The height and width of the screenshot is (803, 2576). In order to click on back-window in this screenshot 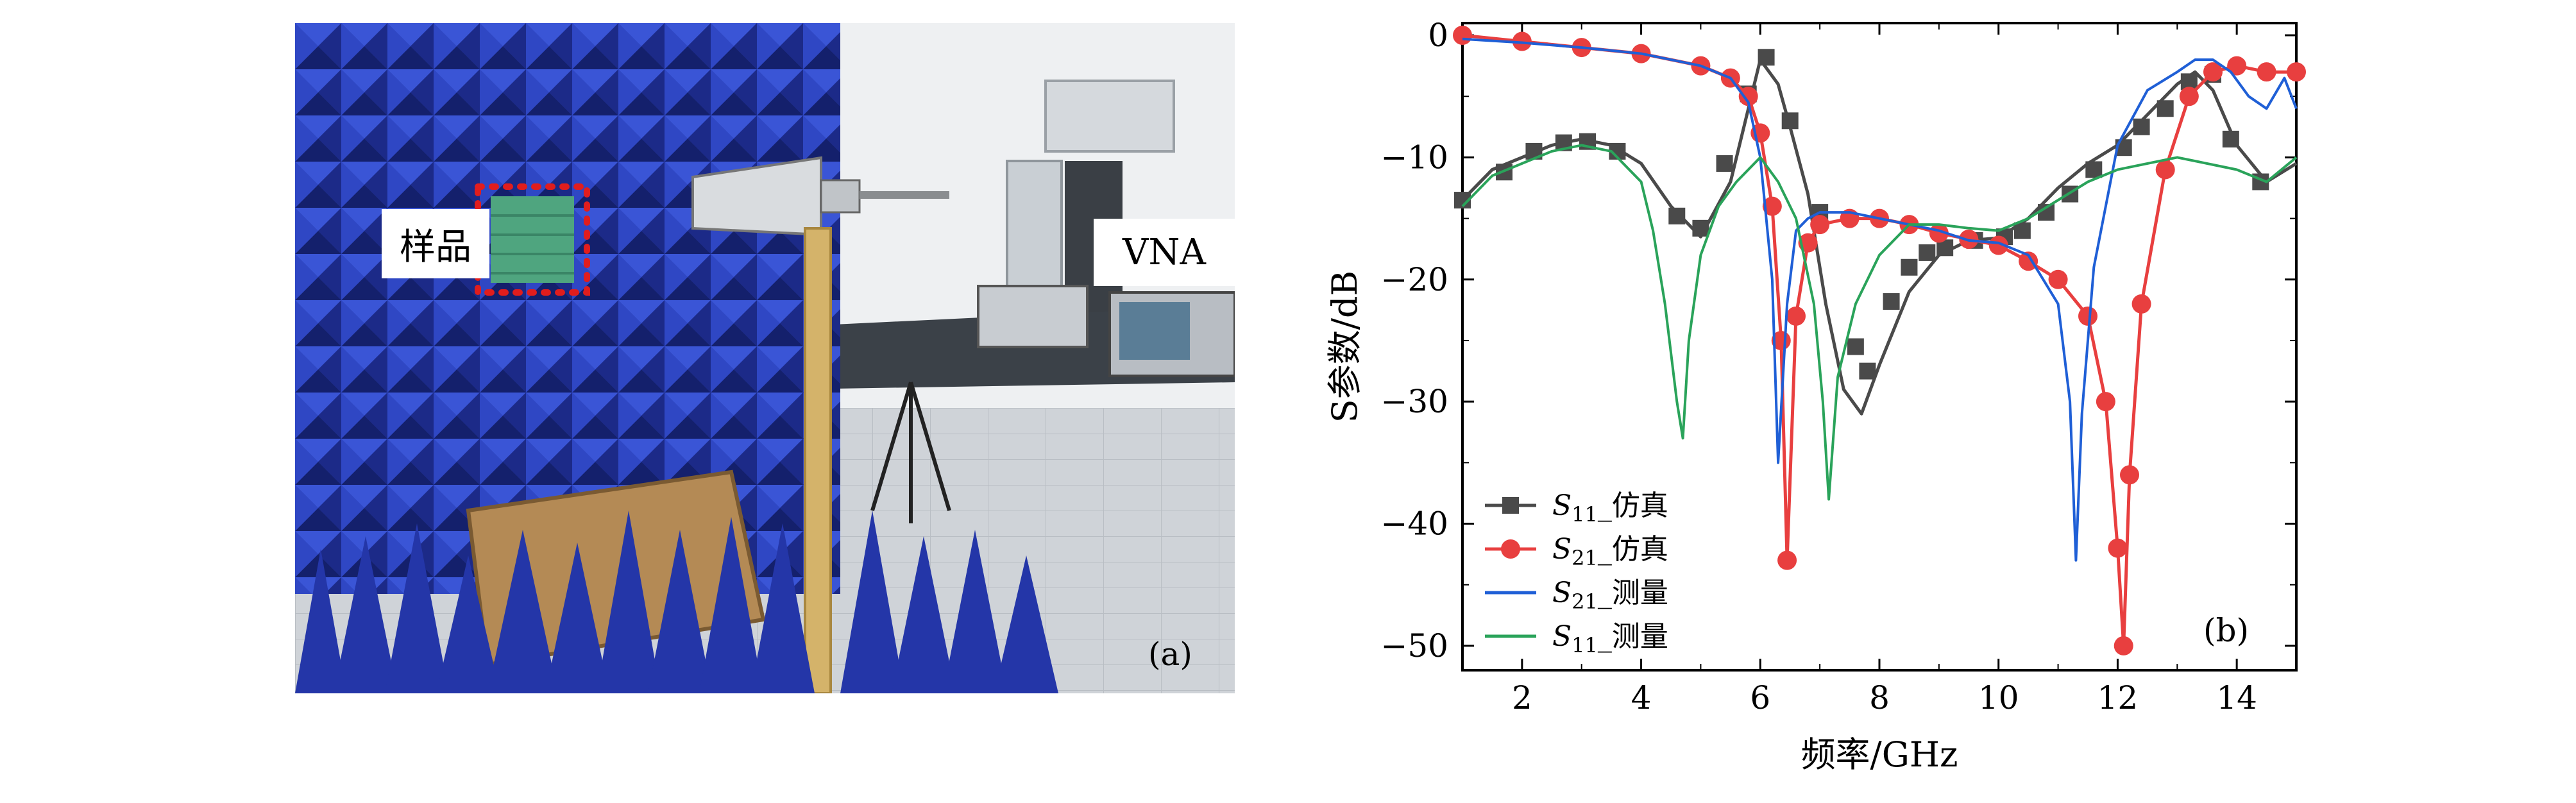, I will do `click(1109, 117)`.